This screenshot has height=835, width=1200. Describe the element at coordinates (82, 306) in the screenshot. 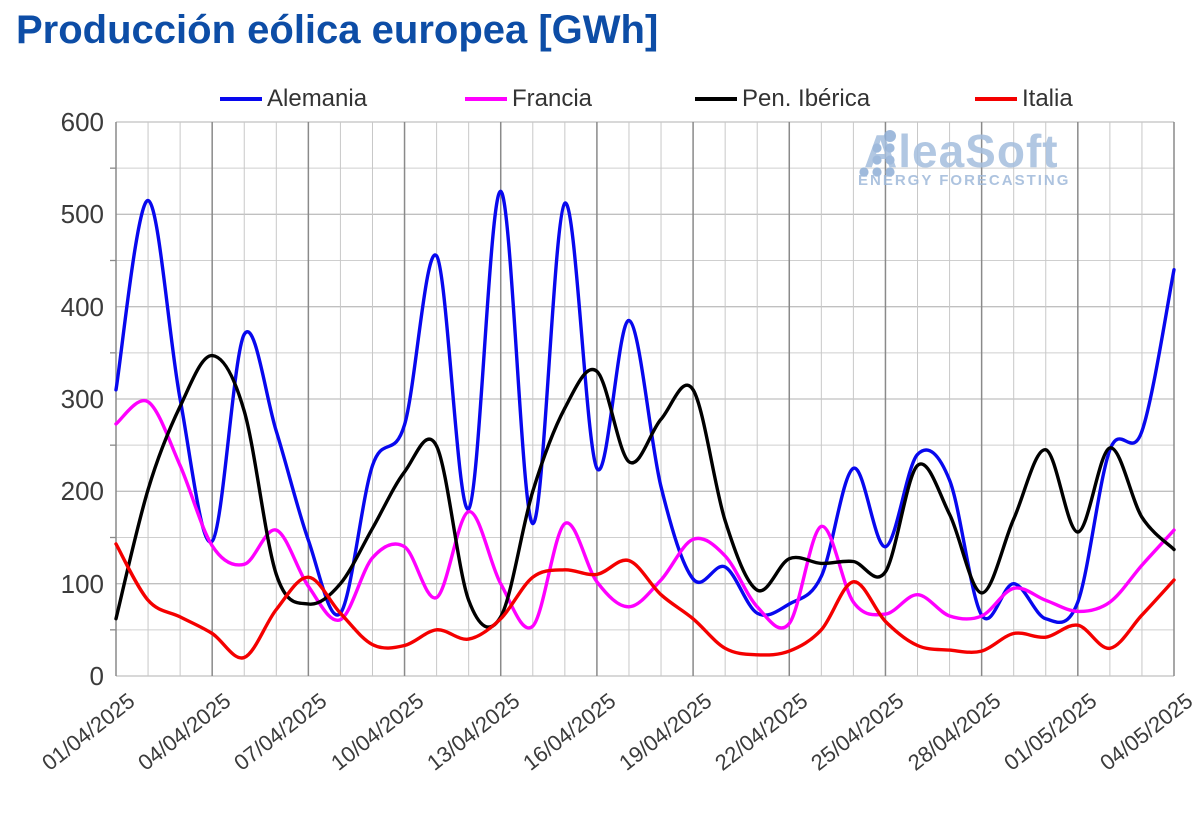

I see `y-tick-label: 400` at that location.